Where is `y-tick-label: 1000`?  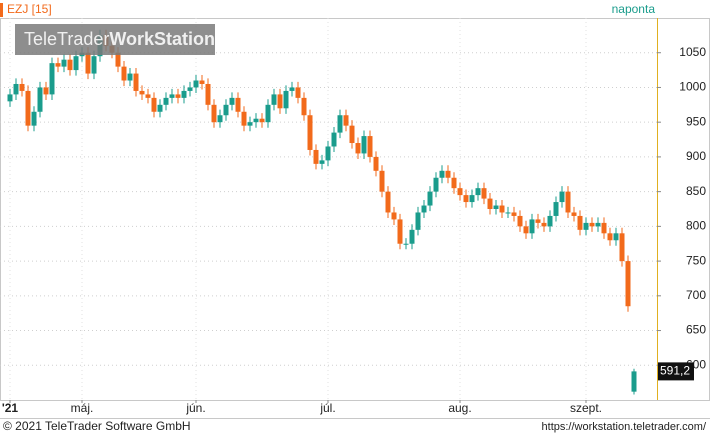
y-tick-label: 1000 is located at coordinates (692, 87).